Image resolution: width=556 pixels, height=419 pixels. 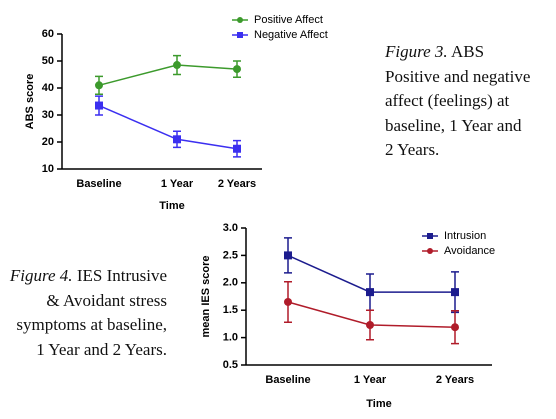 What do you see at coordinates (101, 349) in the screenshot?
I see `caption-line: 1 Year and 2 Years.` at bounding box center [101, 349].